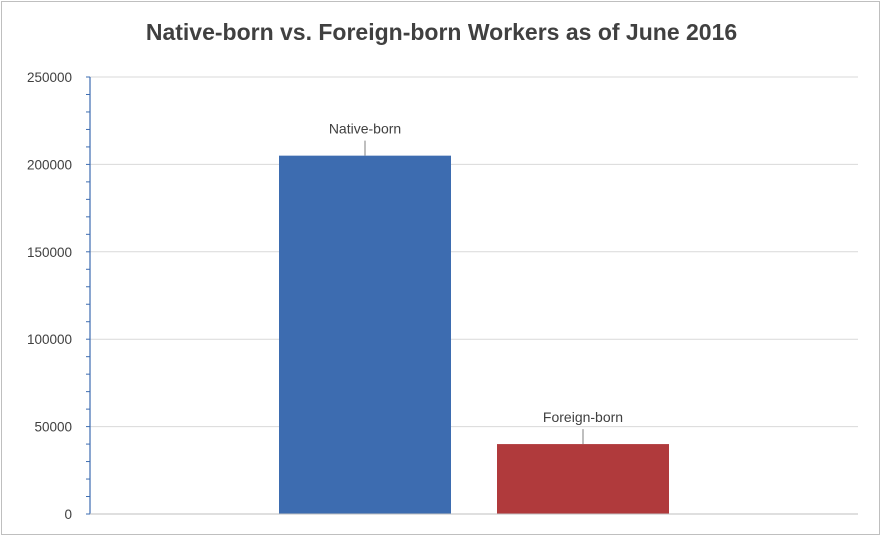  What do you see at coordinates (583, 417) in the screenshot?
I see `data-label: Foreign-born` at bounding box center [583, 417].